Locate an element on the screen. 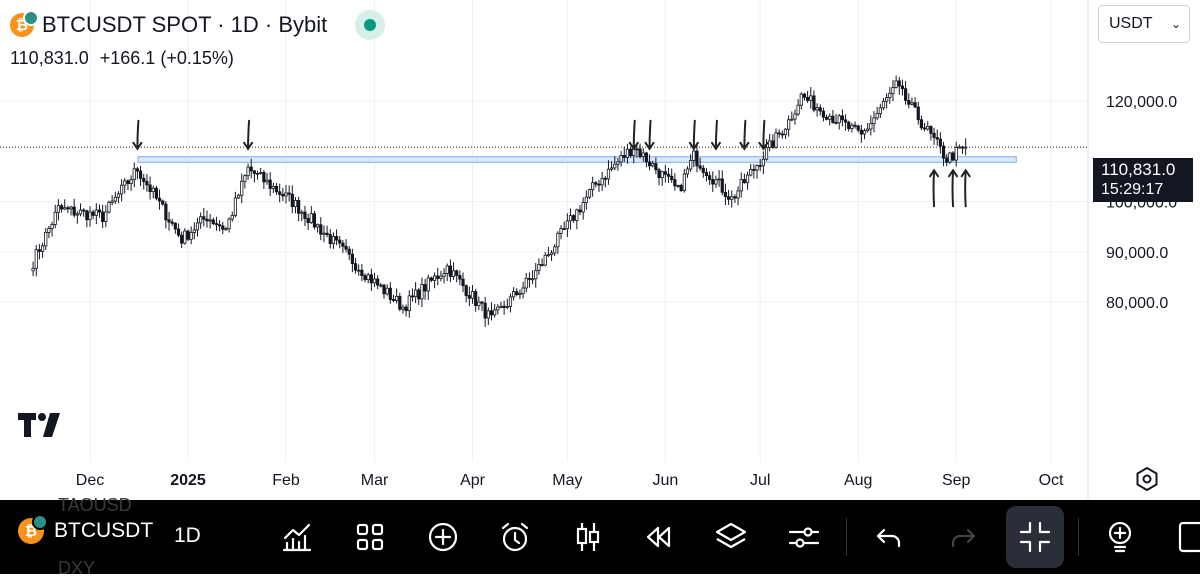  chart-settings-icon is located at coordinates (1147, 479).